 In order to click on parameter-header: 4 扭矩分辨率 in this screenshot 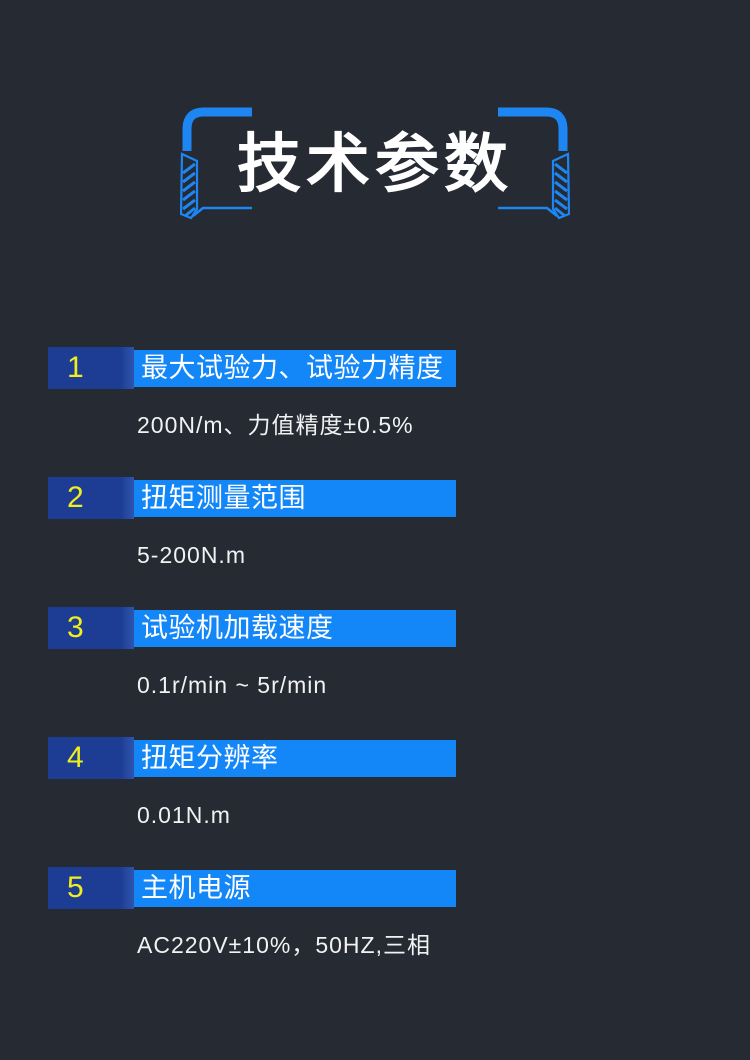, I will do `click(252, 758)`.